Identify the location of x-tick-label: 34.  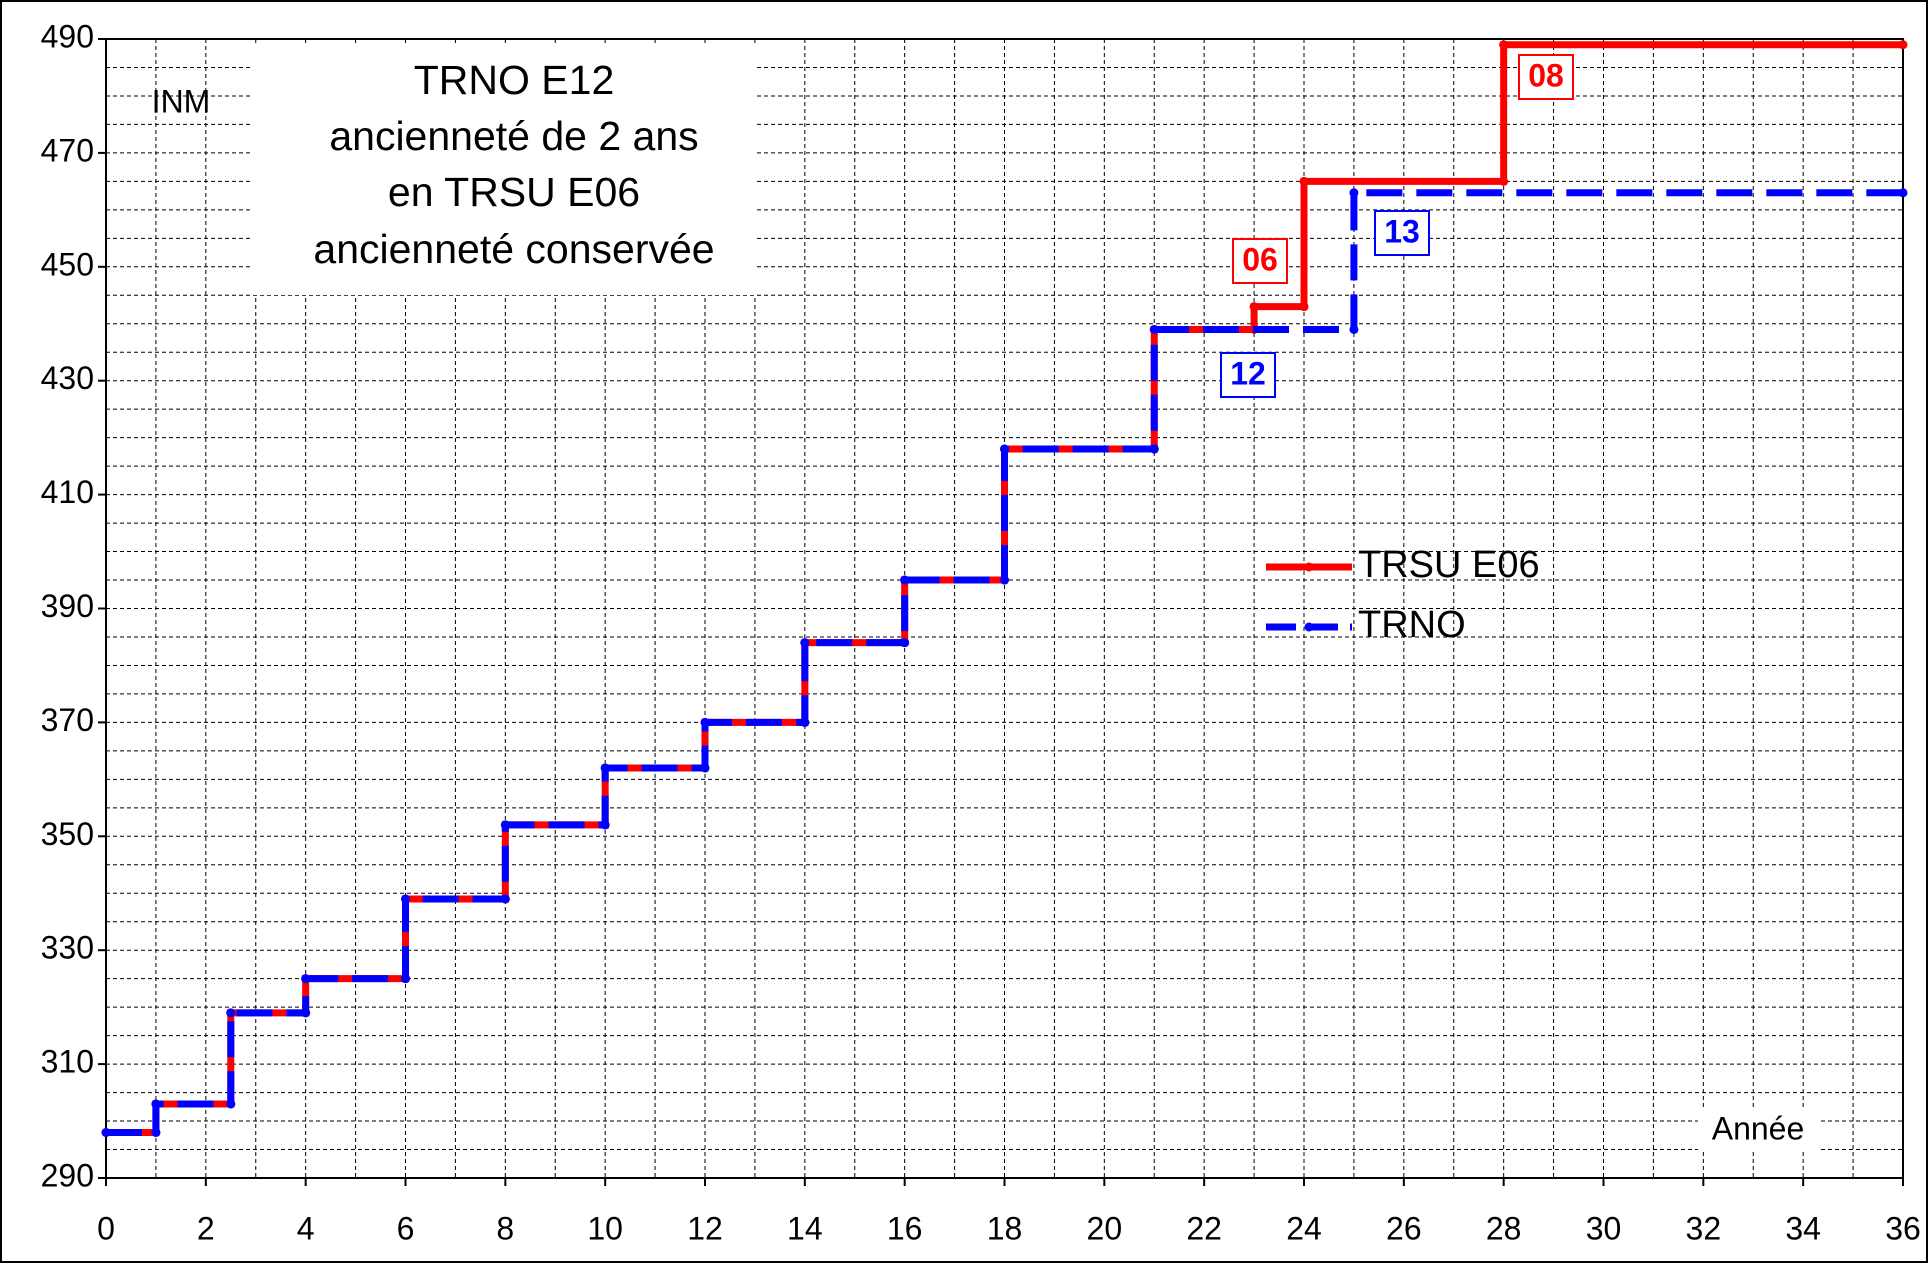
(1803, 1228).